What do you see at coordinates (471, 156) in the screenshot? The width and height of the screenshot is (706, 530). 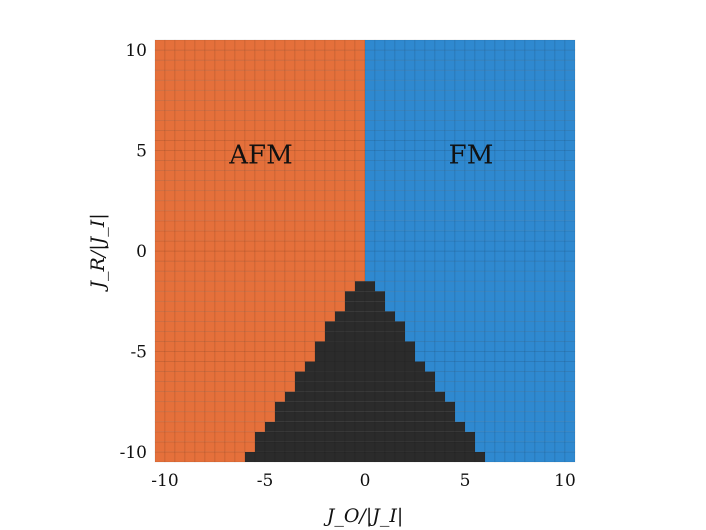 I see `region-label-fm: FM` at bounding box center [471, 156].